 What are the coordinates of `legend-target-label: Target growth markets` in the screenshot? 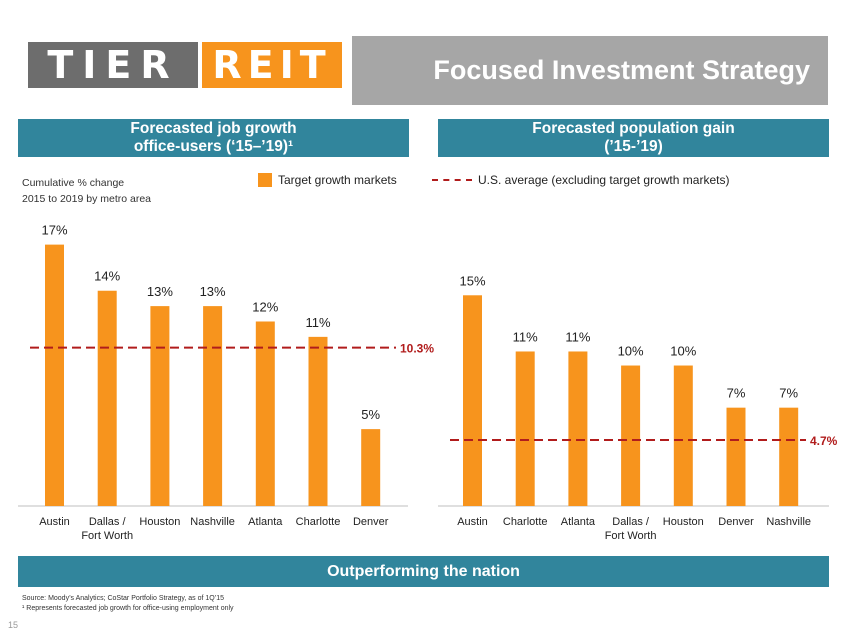 It's located at (337, 180).